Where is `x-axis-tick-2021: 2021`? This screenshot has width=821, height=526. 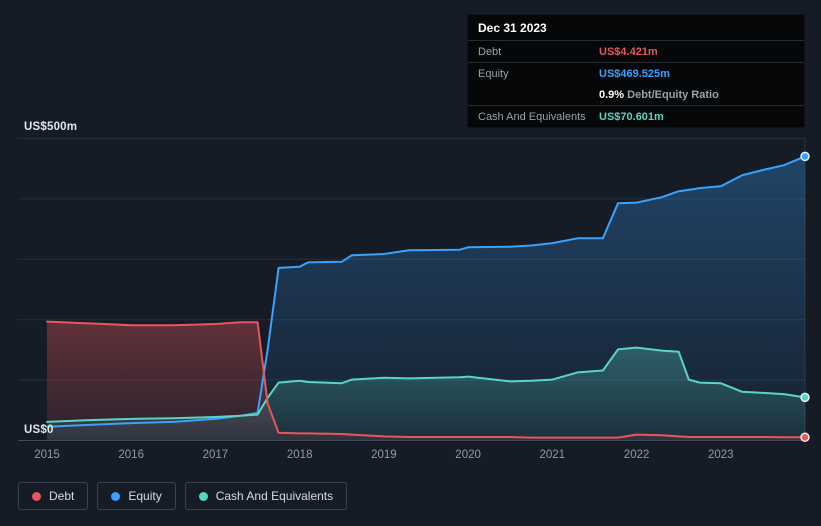 x-axis-tick-2021: 2021 is located at coordinates (553, 455).